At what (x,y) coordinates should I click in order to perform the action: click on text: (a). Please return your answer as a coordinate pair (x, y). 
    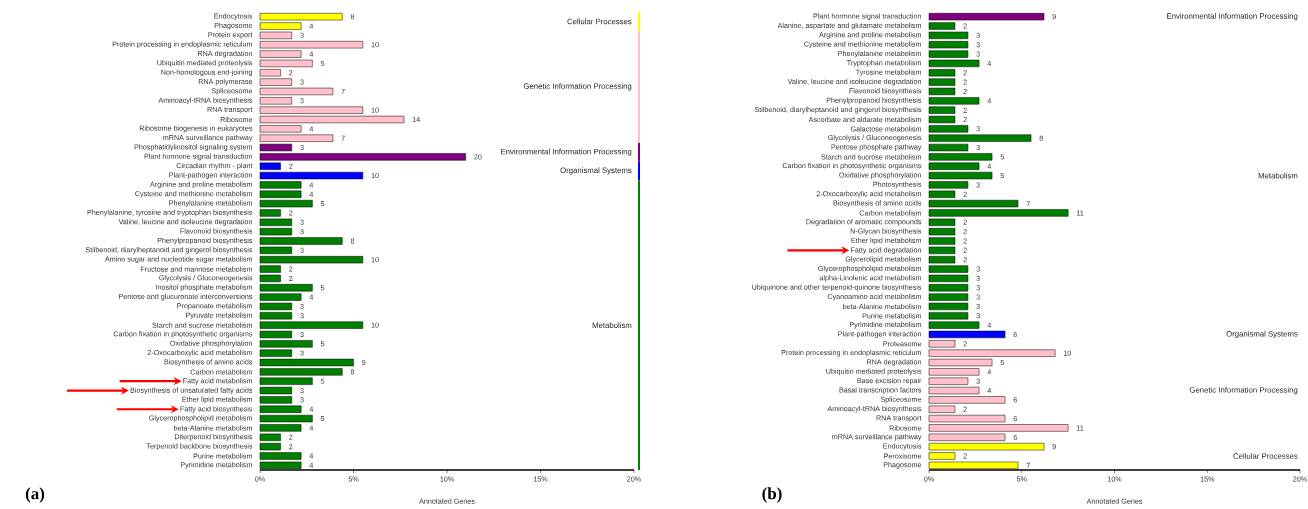
    Looking at the image, I should click on (35, 495).